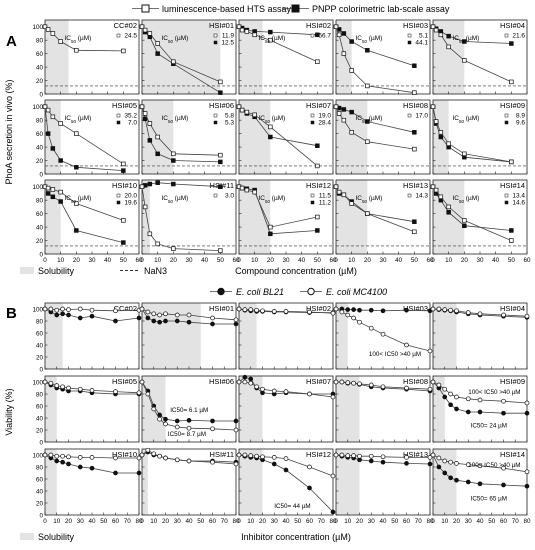  Describe the element at coordinates (146, 217) in the screenshot. I see `solubility-region` at that location.